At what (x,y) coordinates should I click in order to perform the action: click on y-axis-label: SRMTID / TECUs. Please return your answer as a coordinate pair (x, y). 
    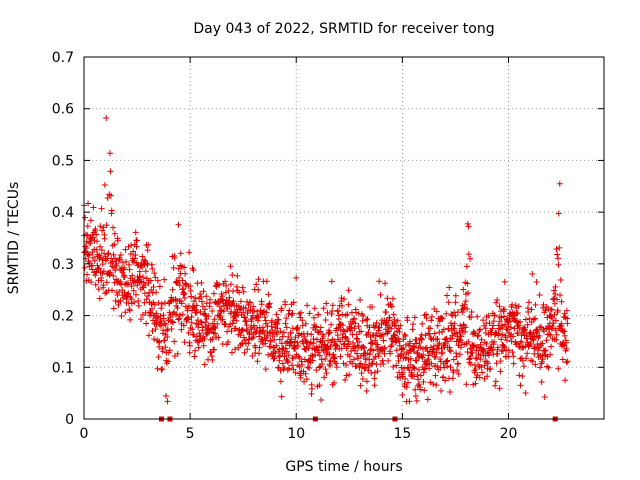
    Looking at the image, I should click on (14, 238).